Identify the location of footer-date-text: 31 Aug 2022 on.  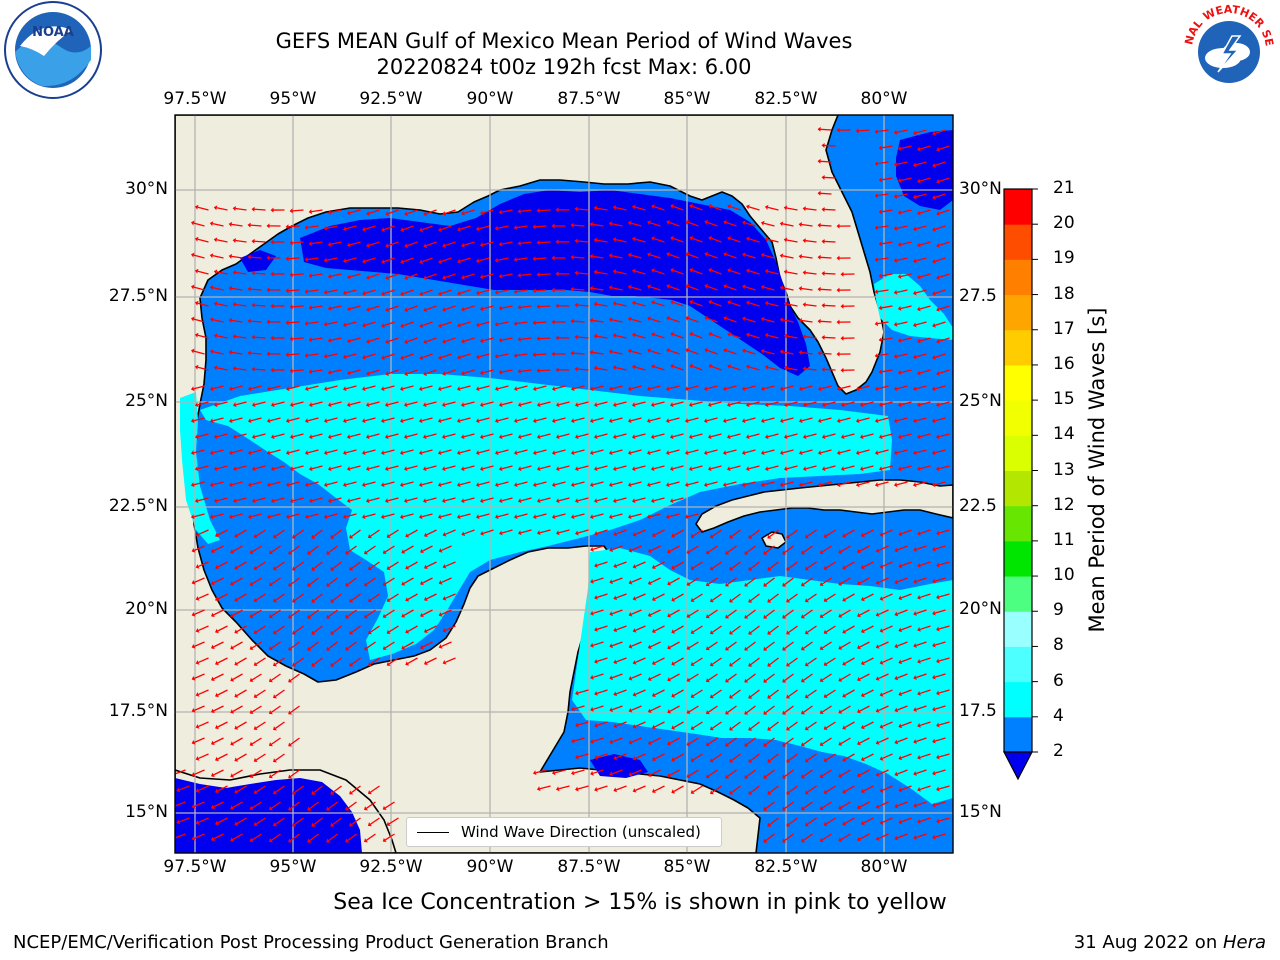
(1148, 942).